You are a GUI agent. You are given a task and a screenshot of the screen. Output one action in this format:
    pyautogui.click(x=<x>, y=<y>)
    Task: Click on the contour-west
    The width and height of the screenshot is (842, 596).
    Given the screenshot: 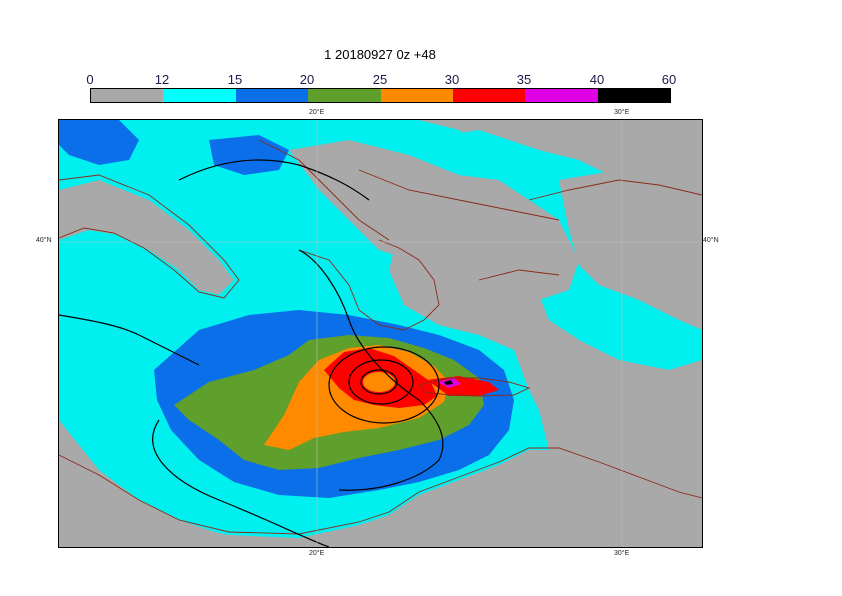 What is the action you would take?
    pyautogui.click(x=129, y=340)
    